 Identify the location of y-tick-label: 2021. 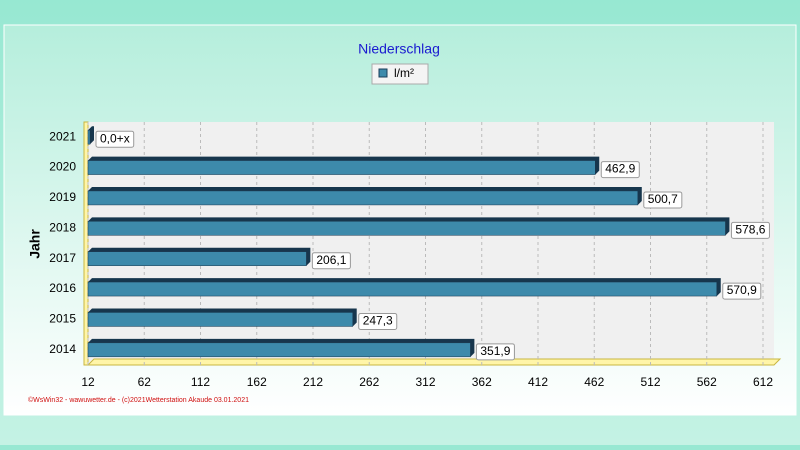
(62, 136).